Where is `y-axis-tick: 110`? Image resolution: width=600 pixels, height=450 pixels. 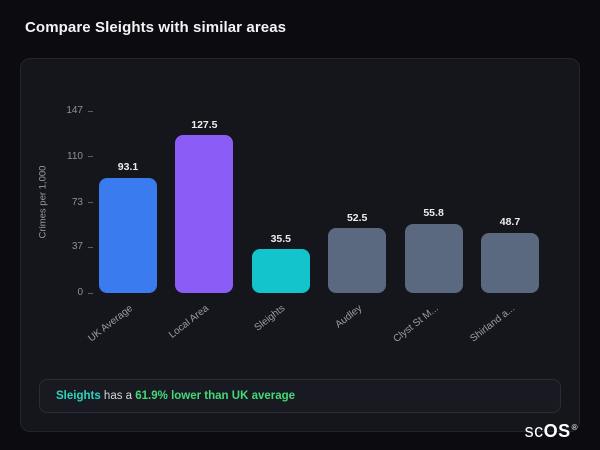 y-axis-tick: 110 is located at coordinates (83, 156).